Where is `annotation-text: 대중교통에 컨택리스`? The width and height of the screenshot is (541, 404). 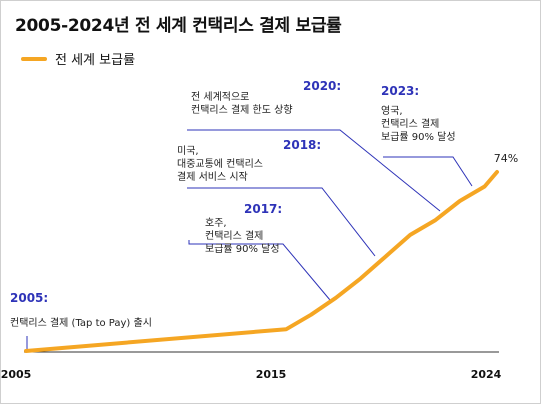
annotation-text: 대중교통에 컨택리스 is located at coordinates (220, 164).